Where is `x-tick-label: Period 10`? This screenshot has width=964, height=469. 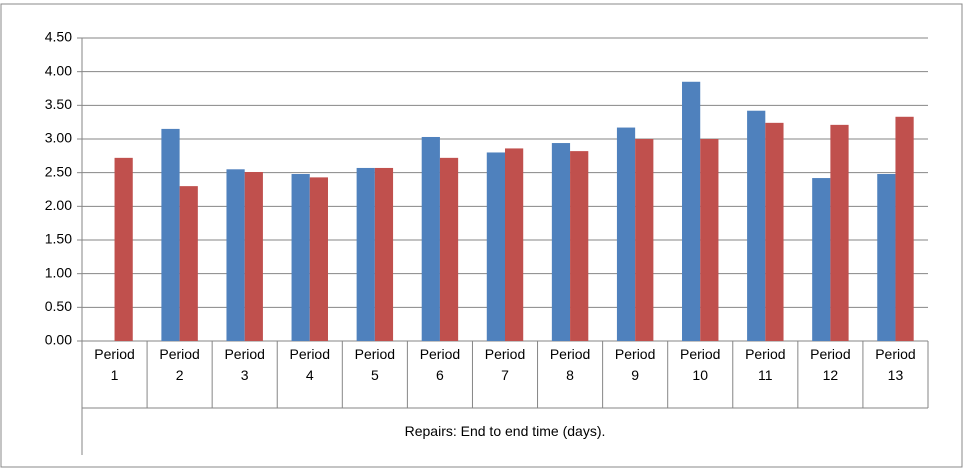
x-tick-label: Period 10 is located at coordinates (700, 364).